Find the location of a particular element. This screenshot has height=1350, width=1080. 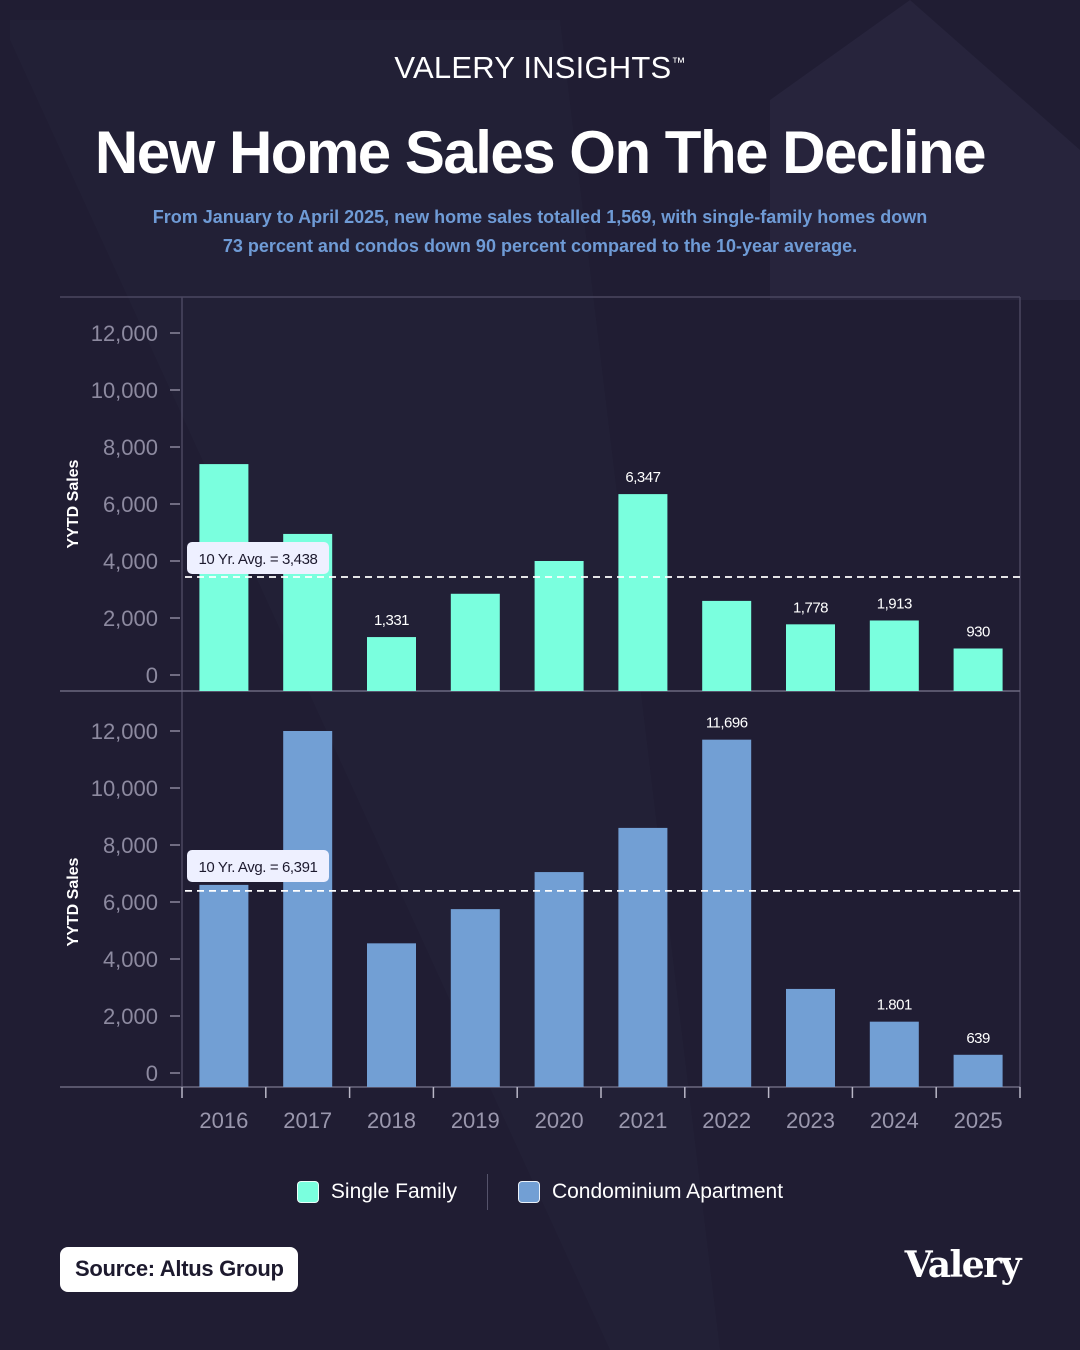

legend-item-condo: Condominium Apartment is located at coordinates (650, 1192).